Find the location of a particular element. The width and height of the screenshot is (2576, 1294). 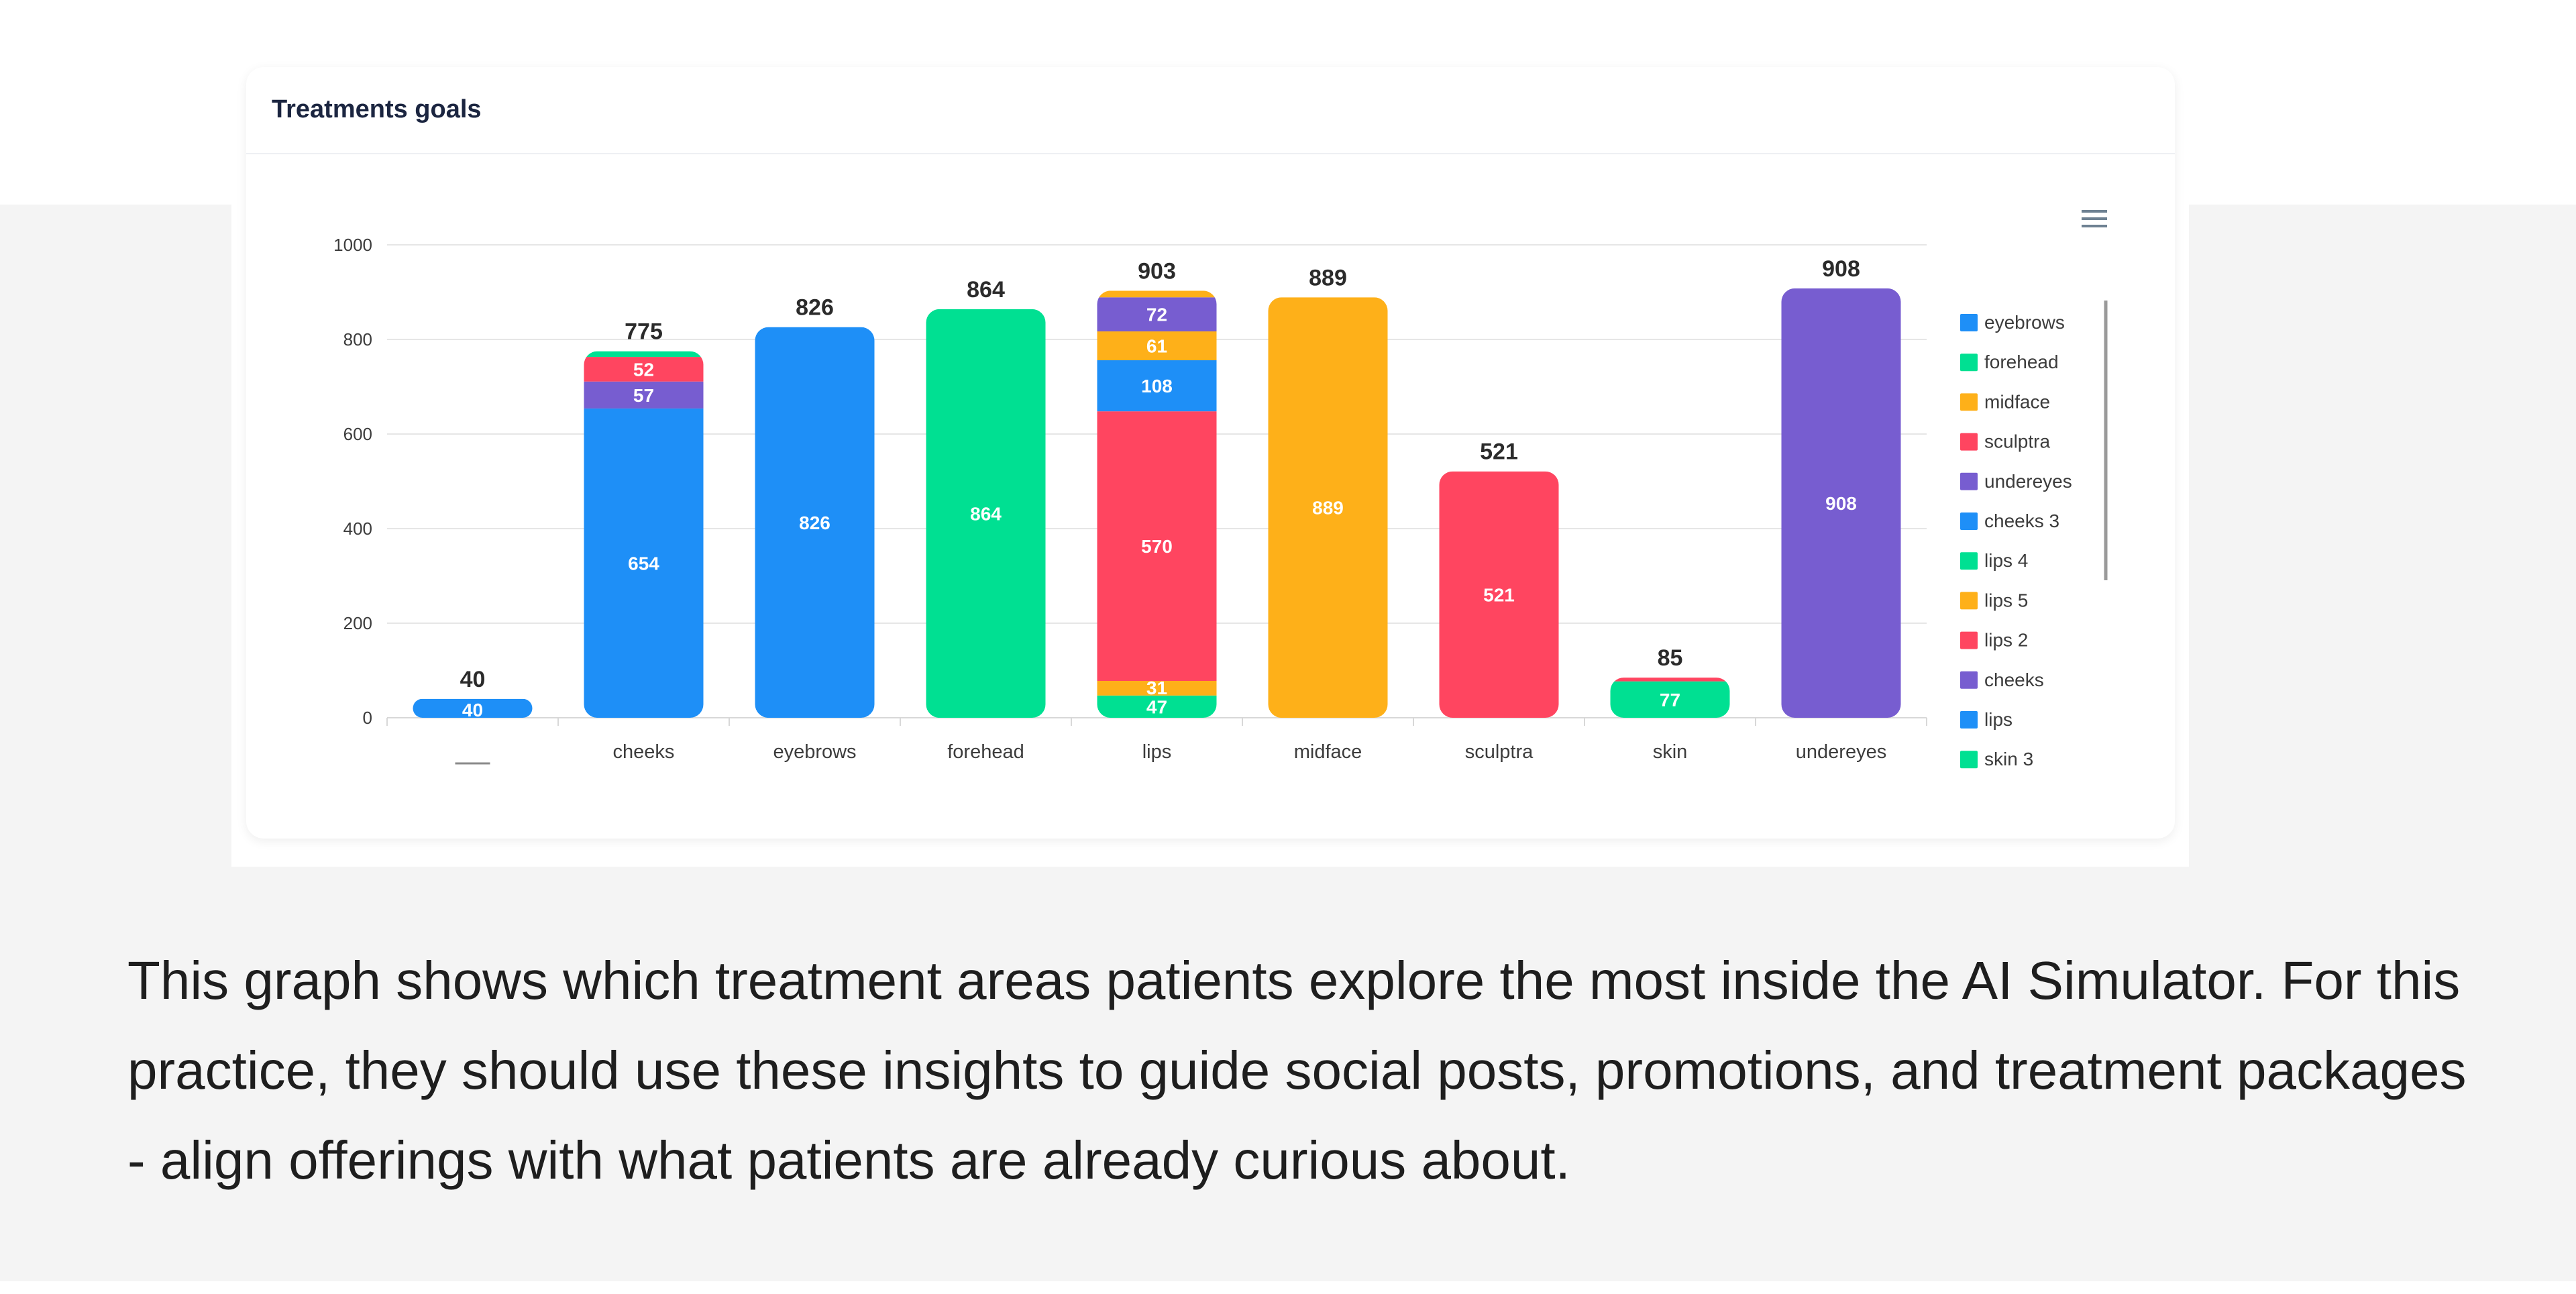

data-label: 864 is located at coordinates (986, 513).